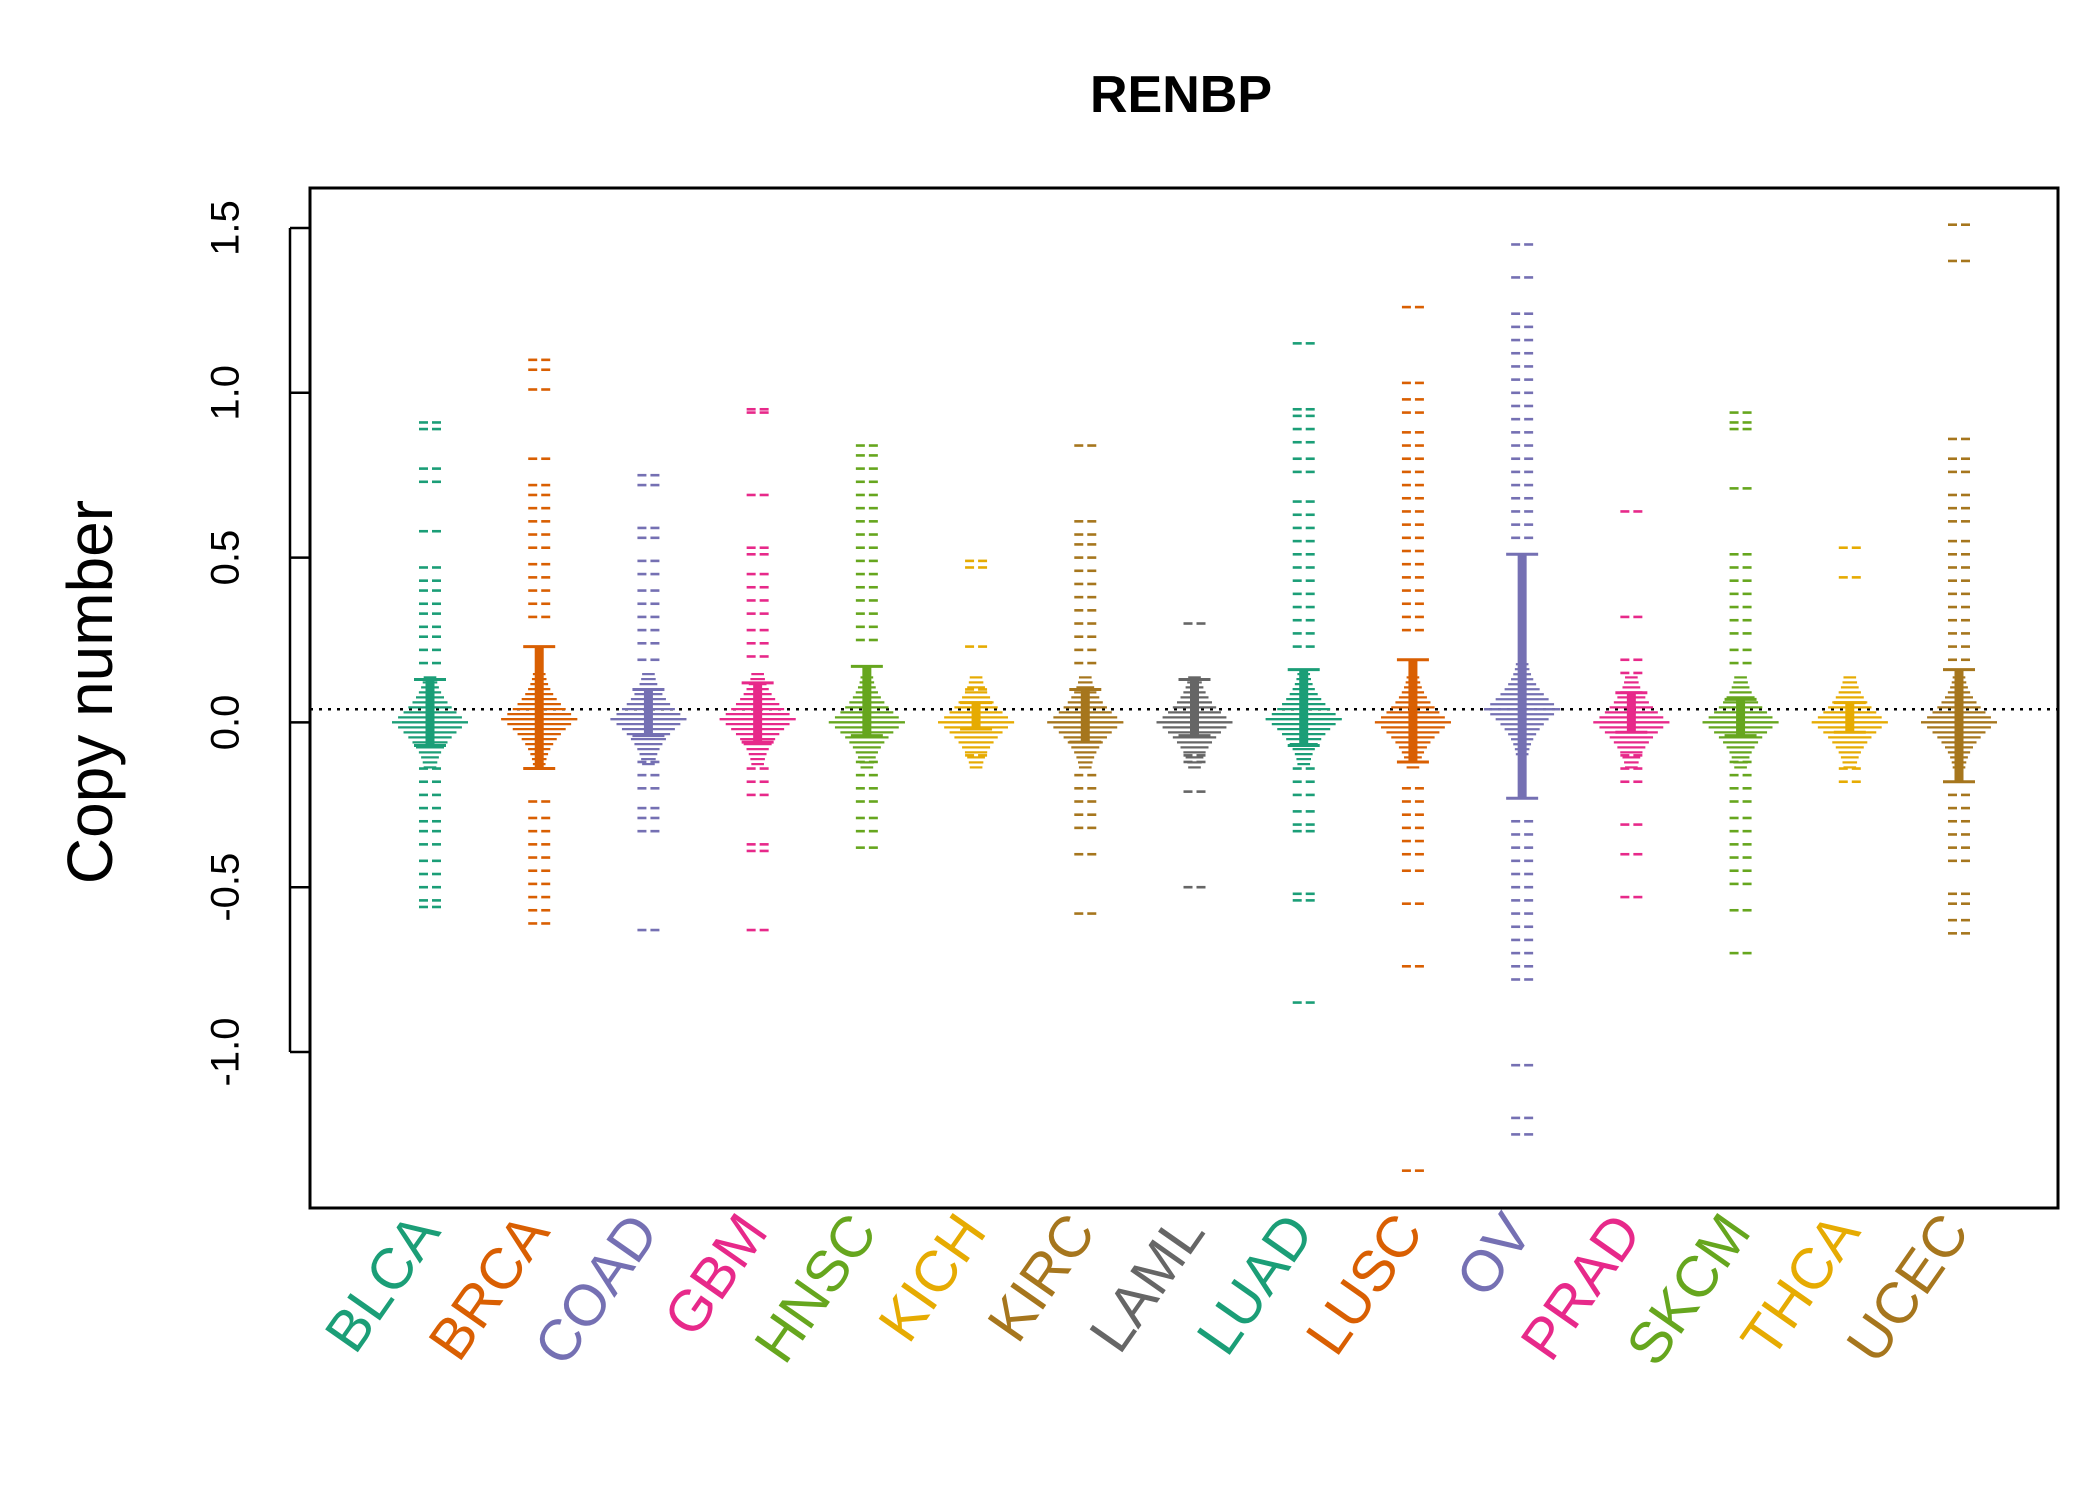 The height and width of the screenshot is (1500, 2100). Describe the element at coordinates (226, 228) in the screenshot. I see `y-tick-label: 1.5` at that location.